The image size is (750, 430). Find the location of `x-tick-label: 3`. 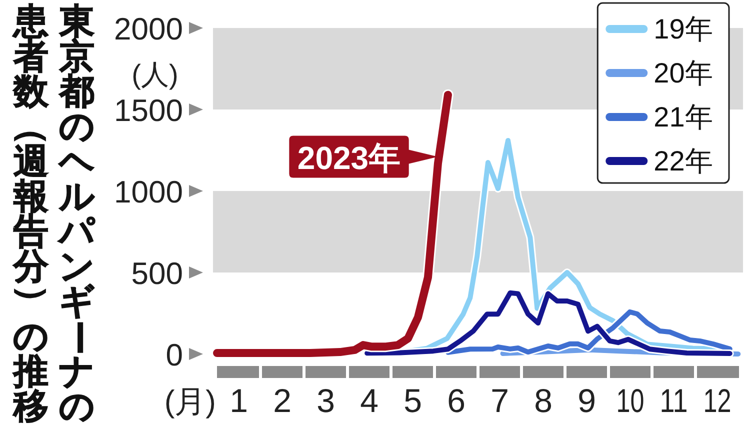

x-tick-label: 3 is located at coordinates (325, 400).